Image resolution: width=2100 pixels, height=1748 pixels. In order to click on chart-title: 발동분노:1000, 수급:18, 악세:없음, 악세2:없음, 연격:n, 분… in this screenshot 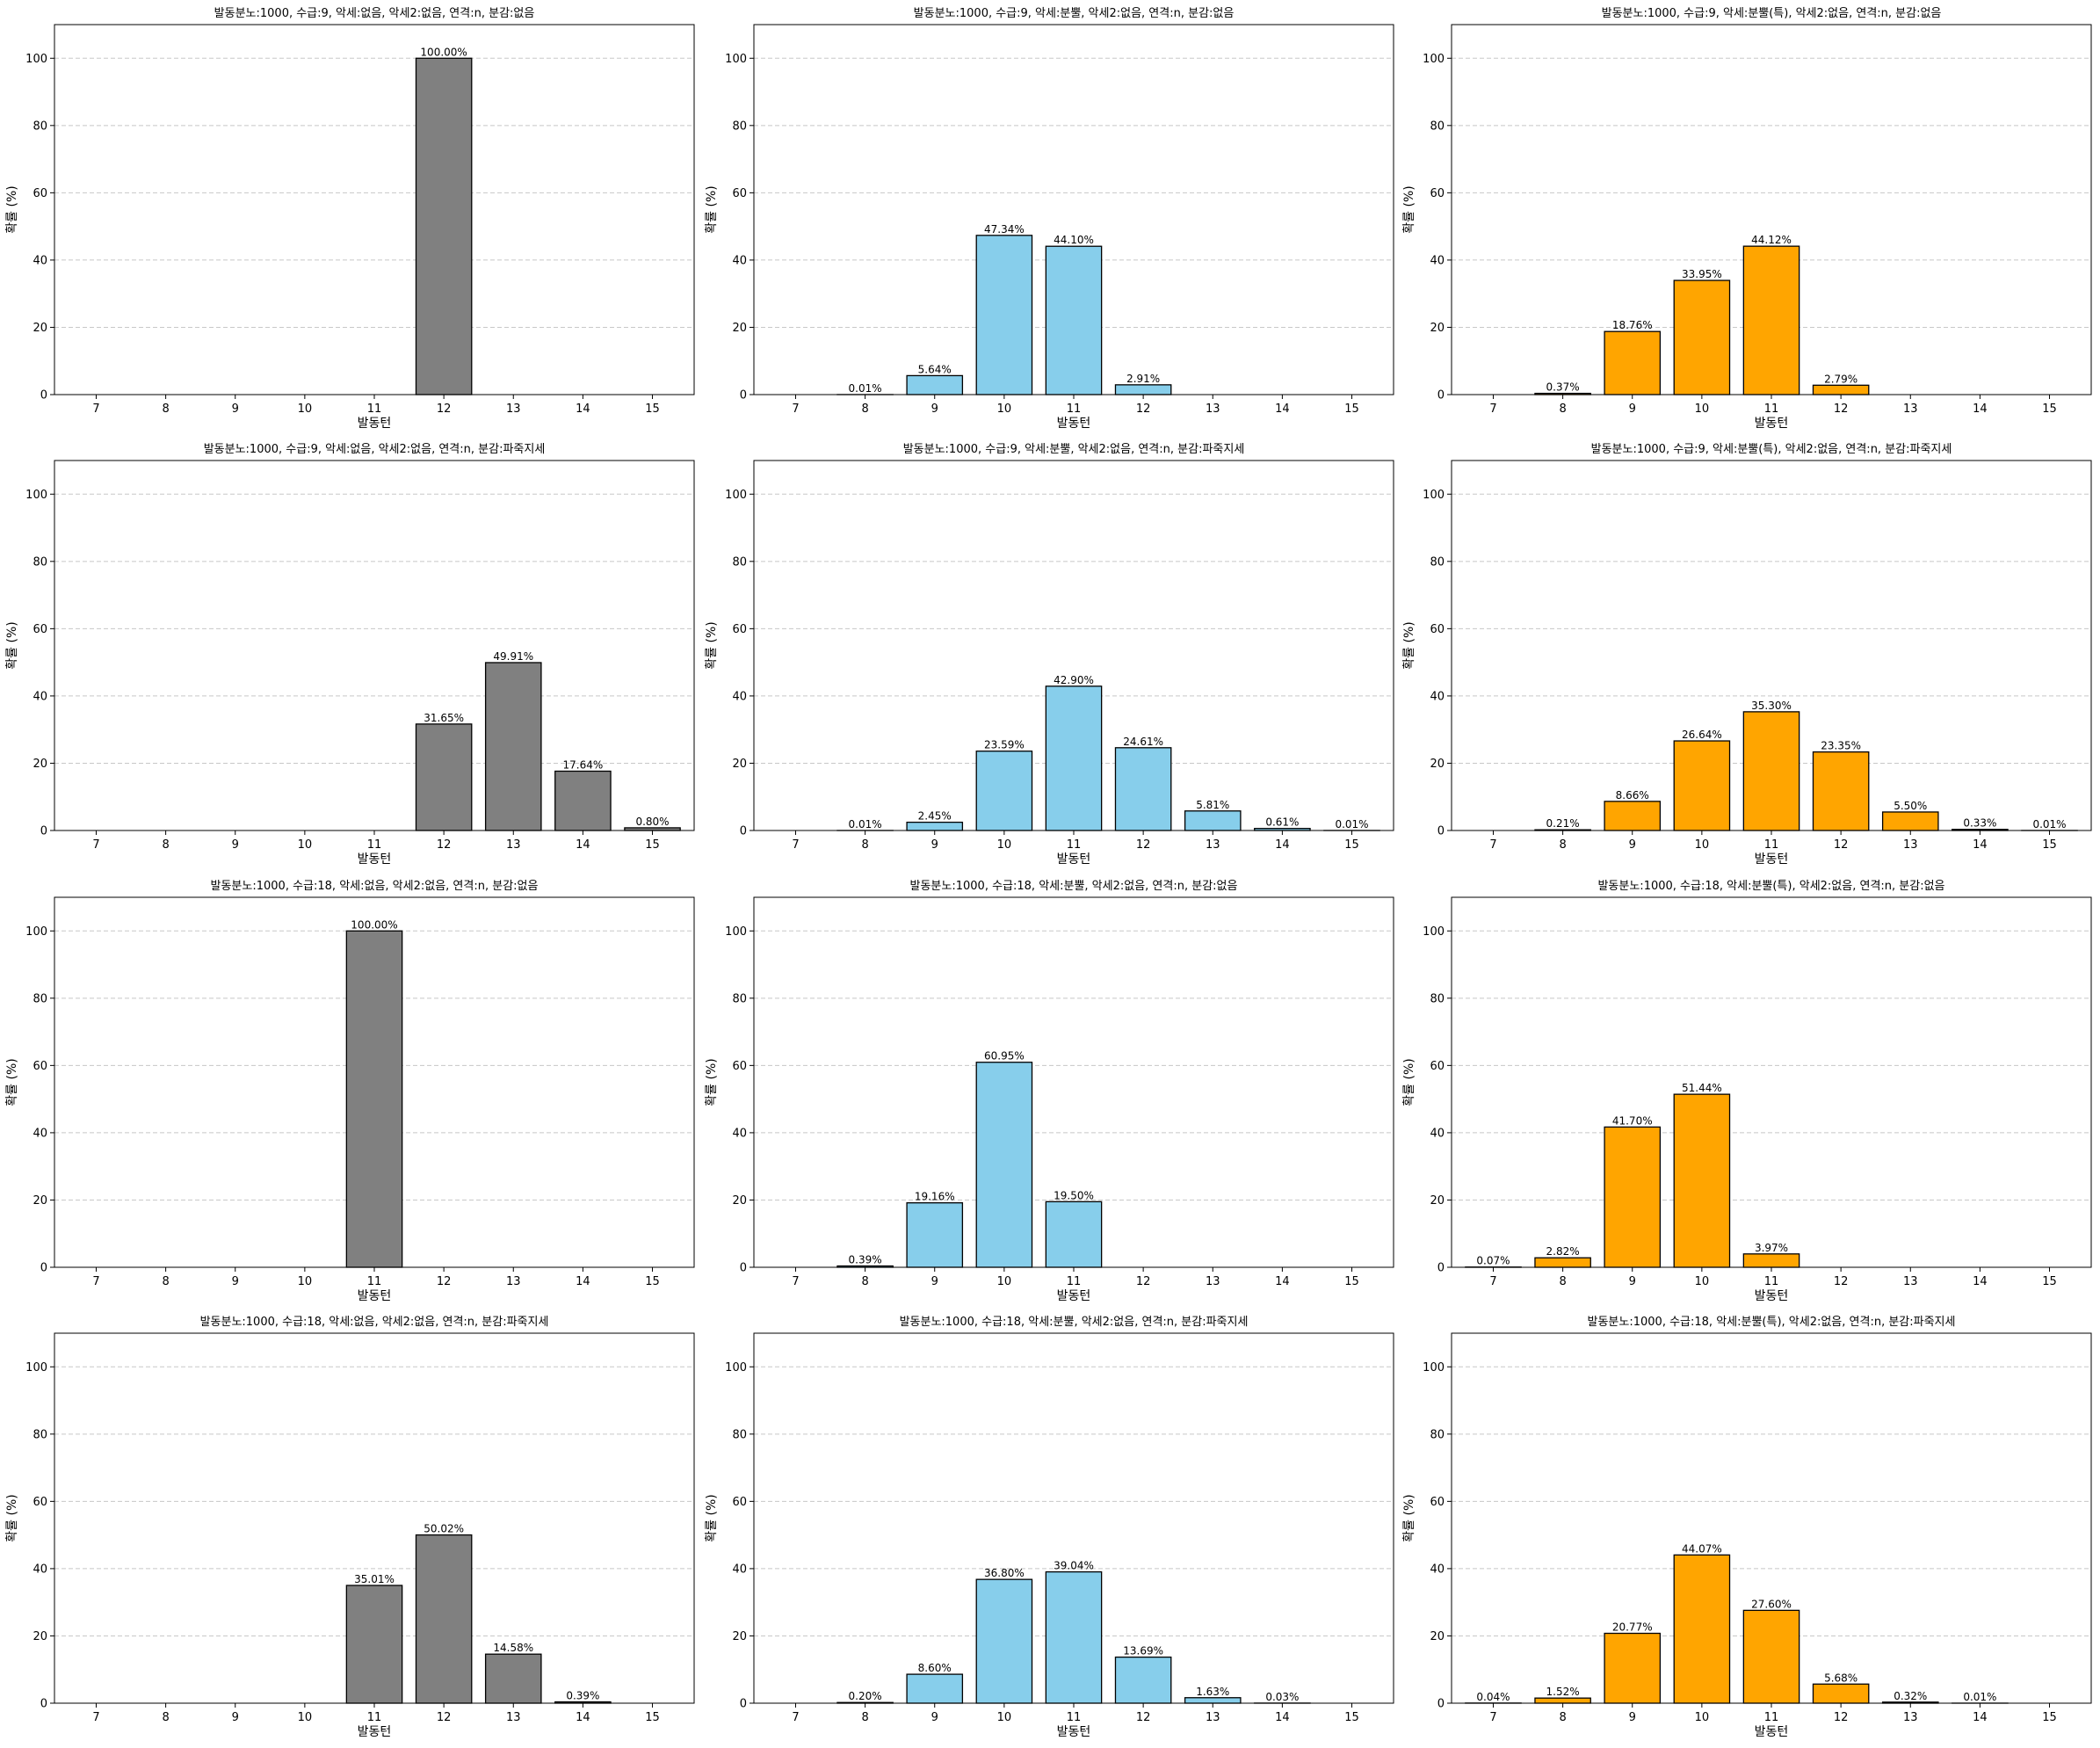, I will do `click(374, 1322)`.